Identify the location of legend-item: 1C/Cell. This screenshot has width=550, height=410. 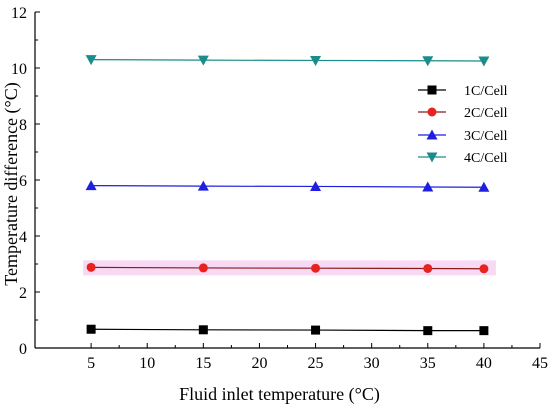
(463, 91).